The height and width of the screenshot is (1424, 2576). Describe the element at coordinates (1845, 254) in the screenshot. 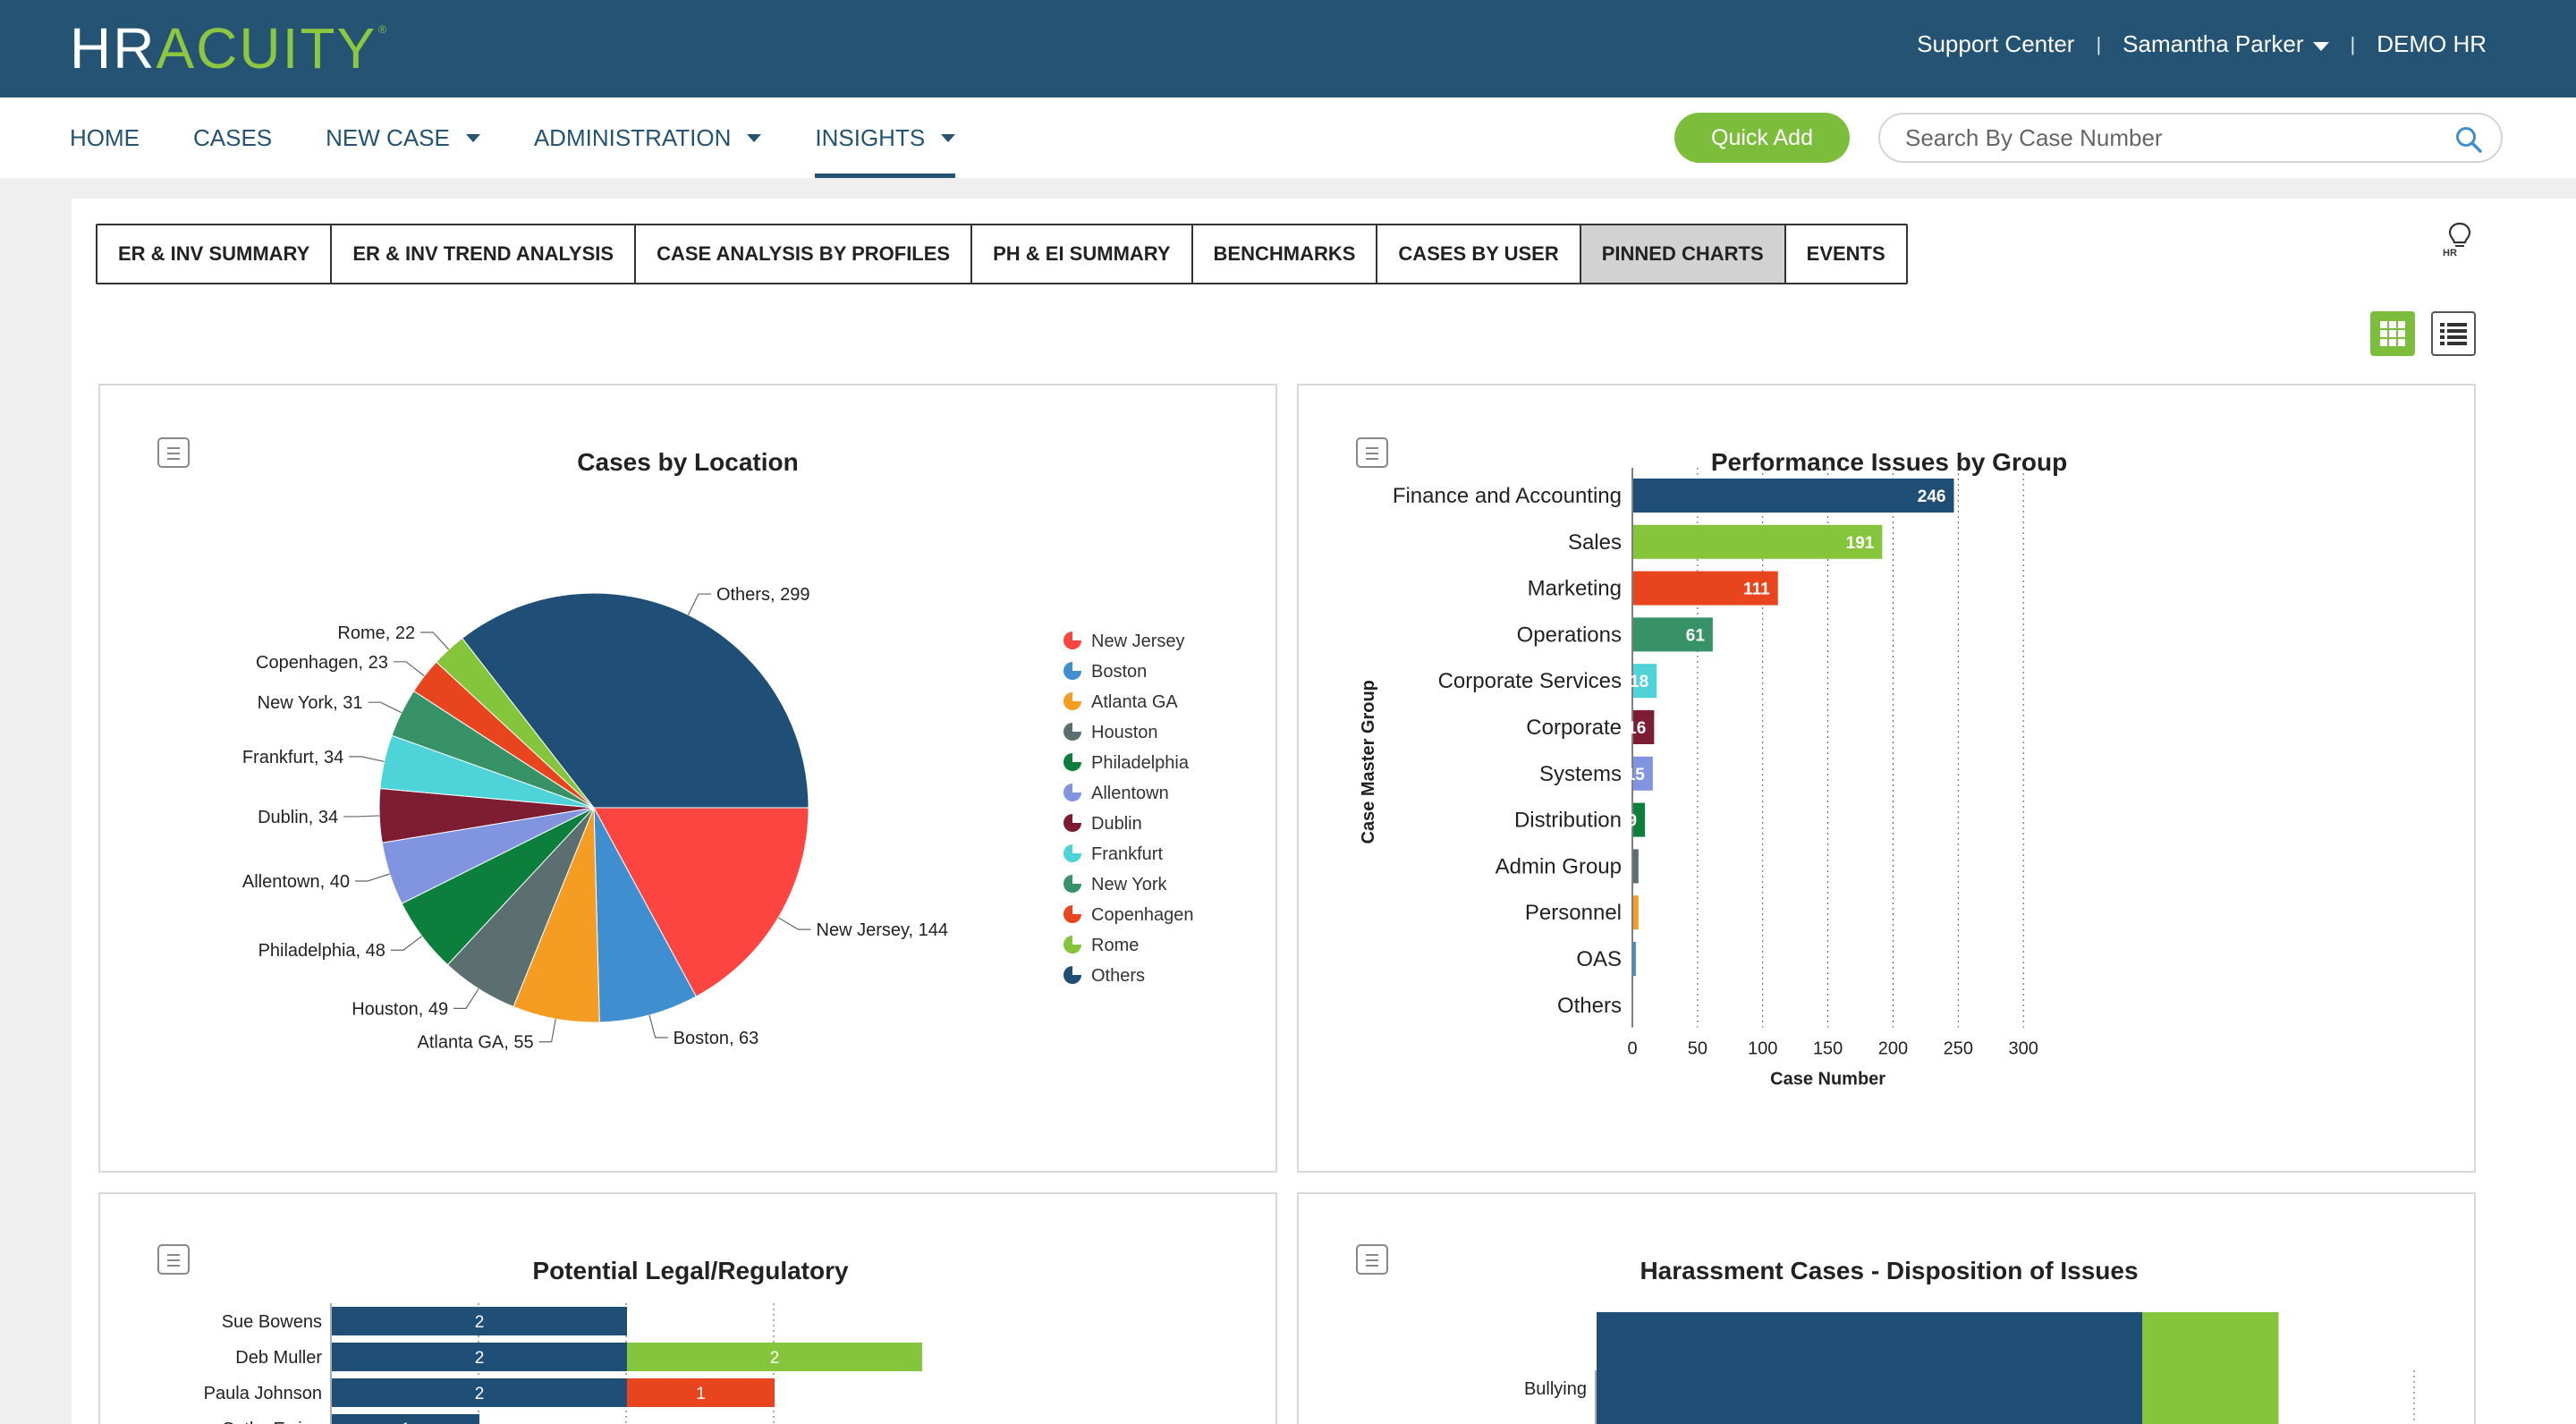

I see `tab-events: EVENTS` at that location.